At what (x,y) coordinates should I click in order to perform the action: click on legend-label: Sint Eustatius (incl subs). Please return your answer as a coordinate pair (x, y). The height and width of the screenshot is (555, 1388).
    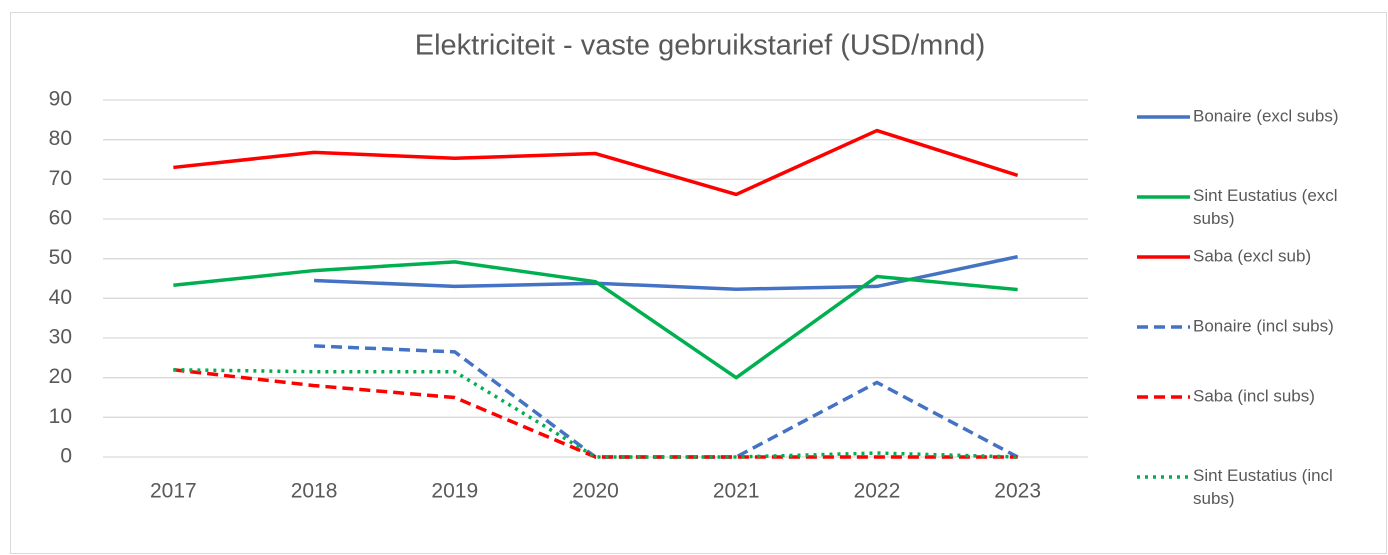
    Looking at the image, I should click on (1263, 487).